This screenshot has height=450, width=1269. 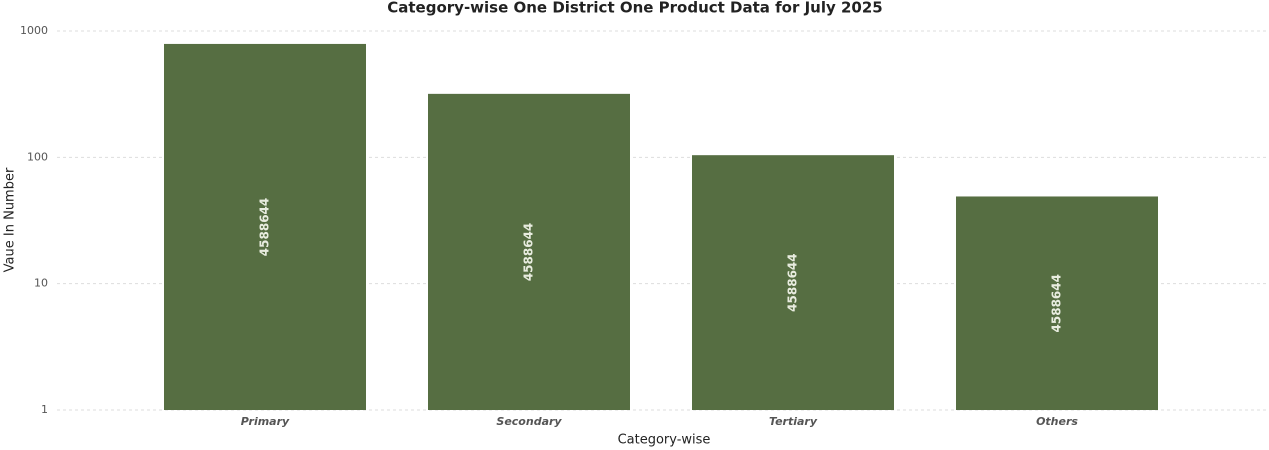 I want to click on y-axis-label: Vaue In Number, so click(x=10, y=219).